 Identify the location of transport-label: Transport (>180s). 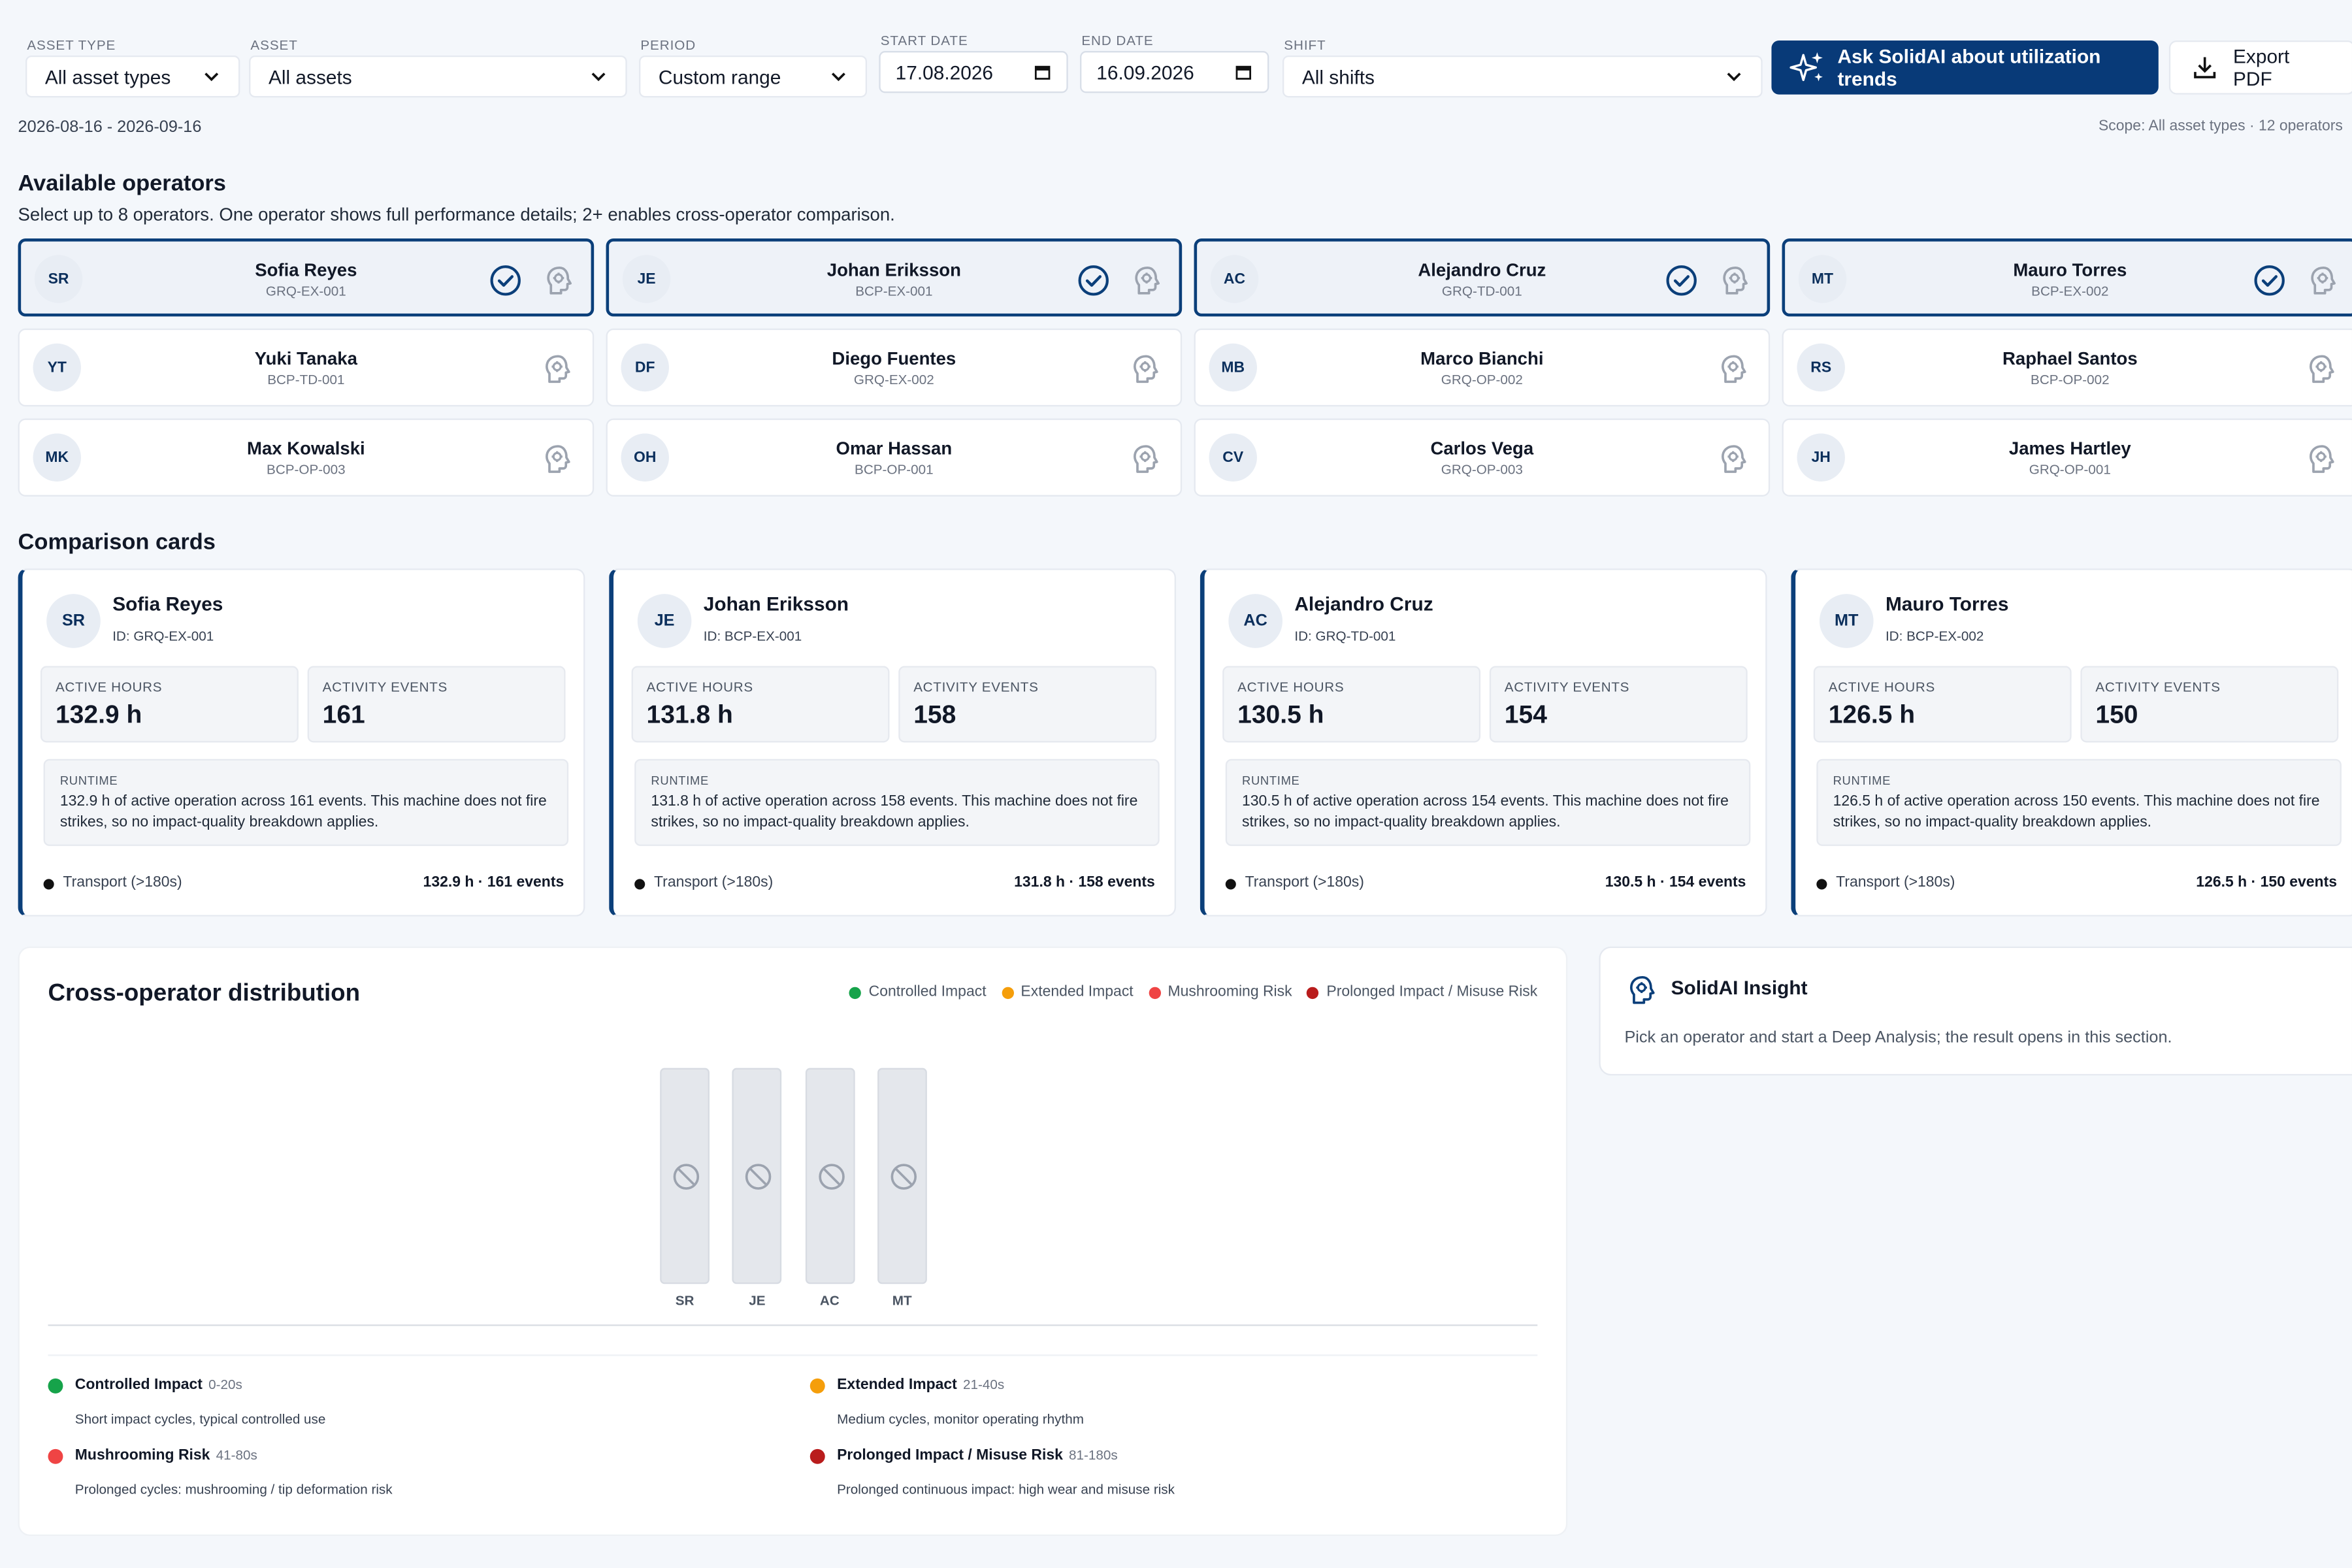
(1895, 882).